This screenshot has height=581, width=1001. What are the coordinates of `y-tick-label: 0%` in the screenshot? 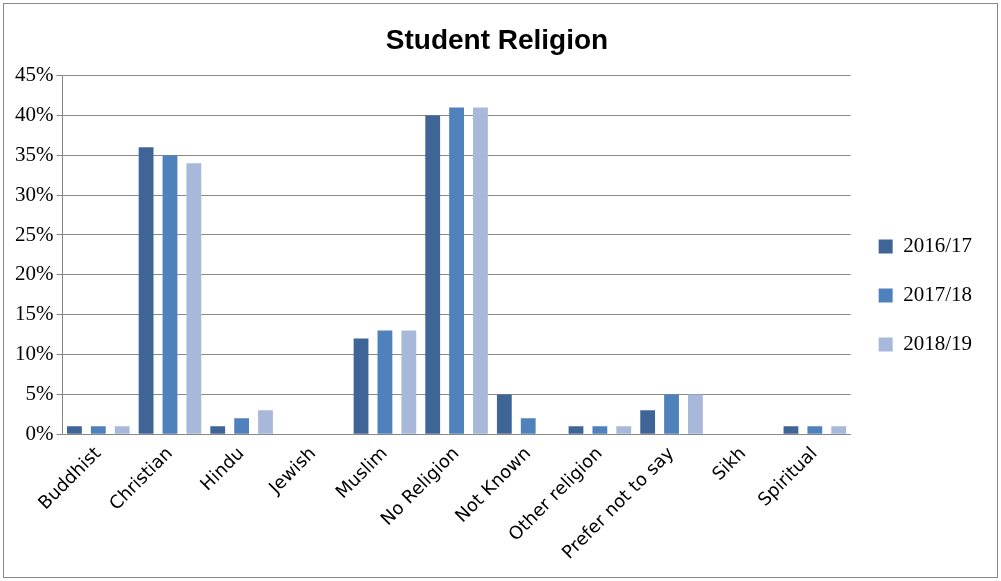 It's located at (39, 432).